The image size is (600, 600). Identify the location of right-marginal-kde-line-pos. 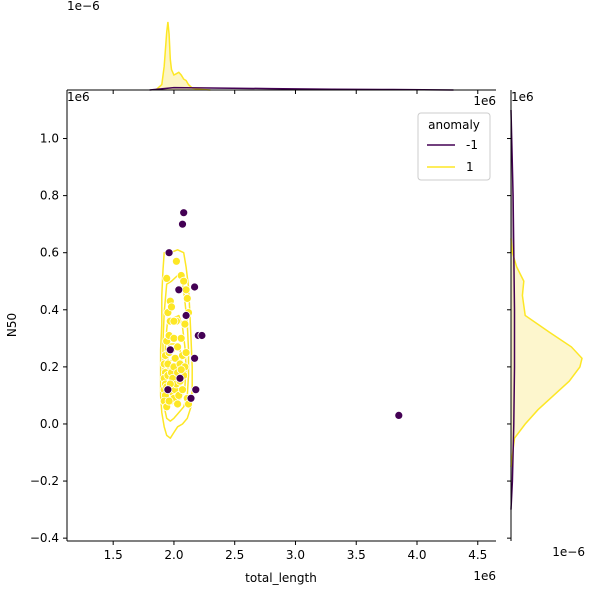
(546, 352).